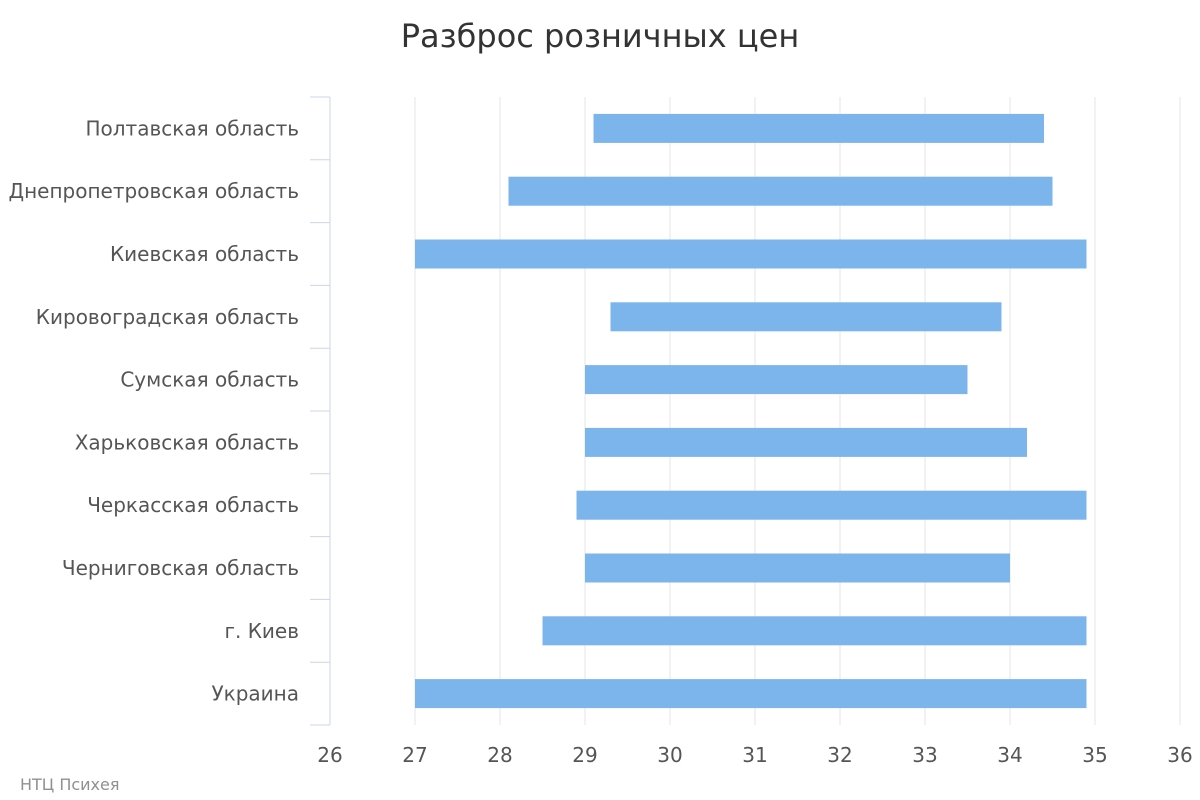 The height and width of the screenshot is (800, 1200). What do you see at coordinates (167, 317) in the screenshot?
I see `category-label: Кировоградская область` at bounding box center [167, 317].